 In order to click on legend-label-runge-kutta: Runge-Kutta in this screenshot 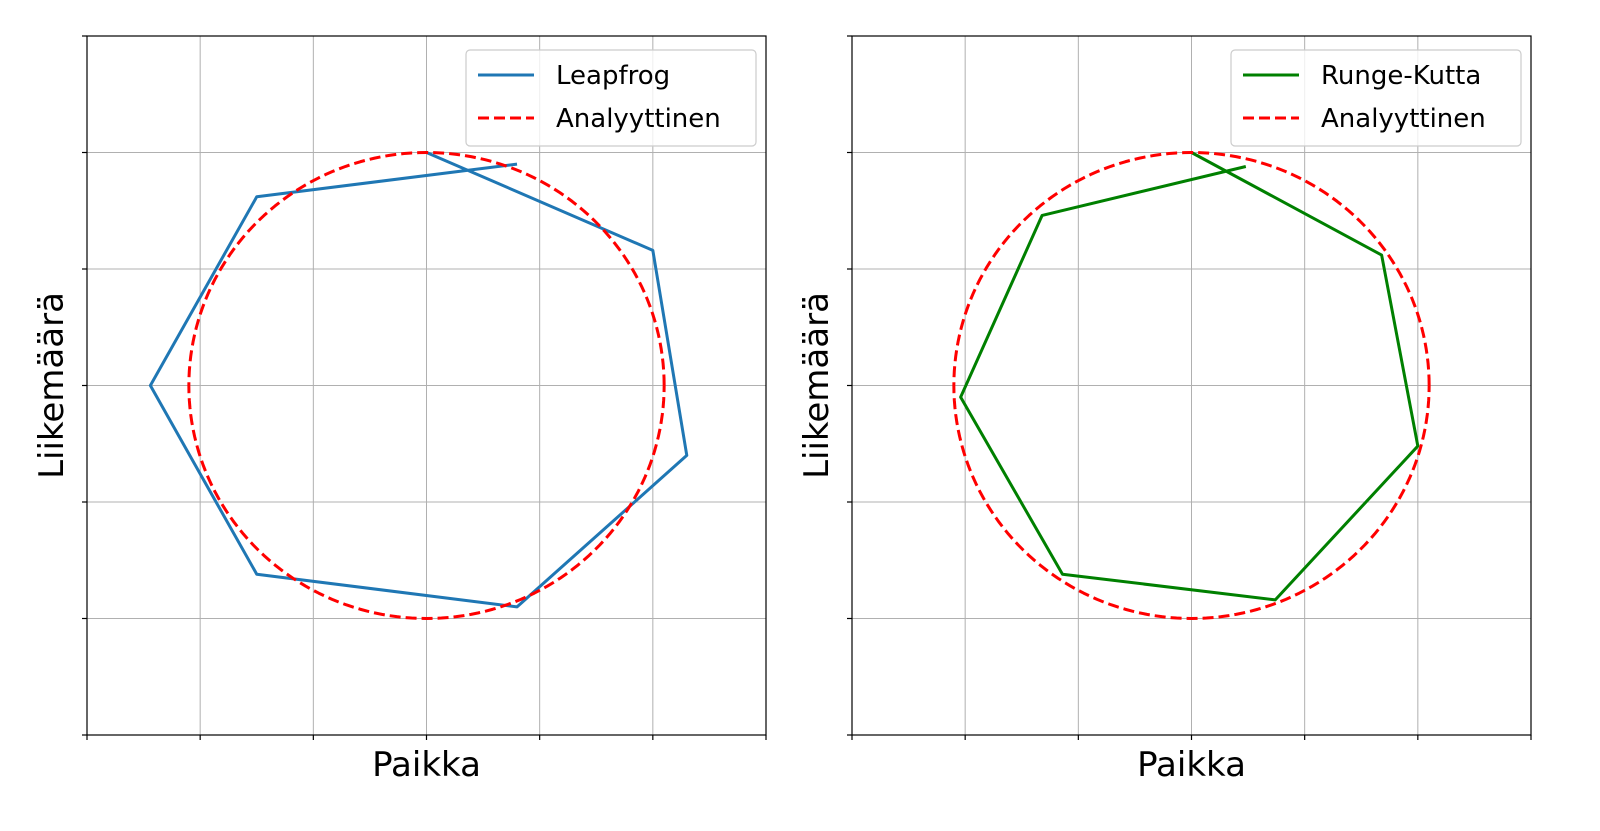, I will do `click(1401, 76)`.